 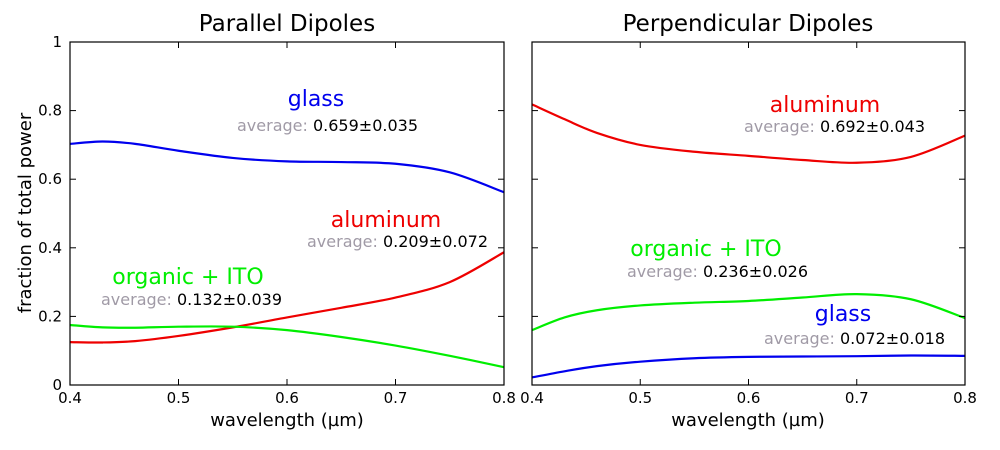 What do you see at coordinates (57, 42) in the screenshot?
I see `y-tick-label: 1` at bounding box center [57, 42].